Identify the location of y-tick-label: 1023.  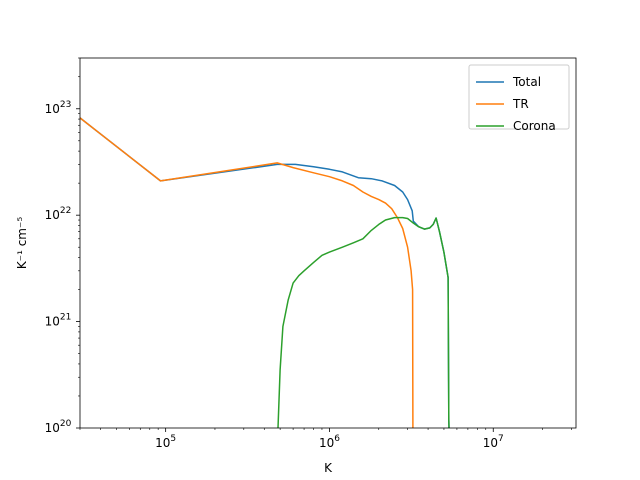
(58, 108).